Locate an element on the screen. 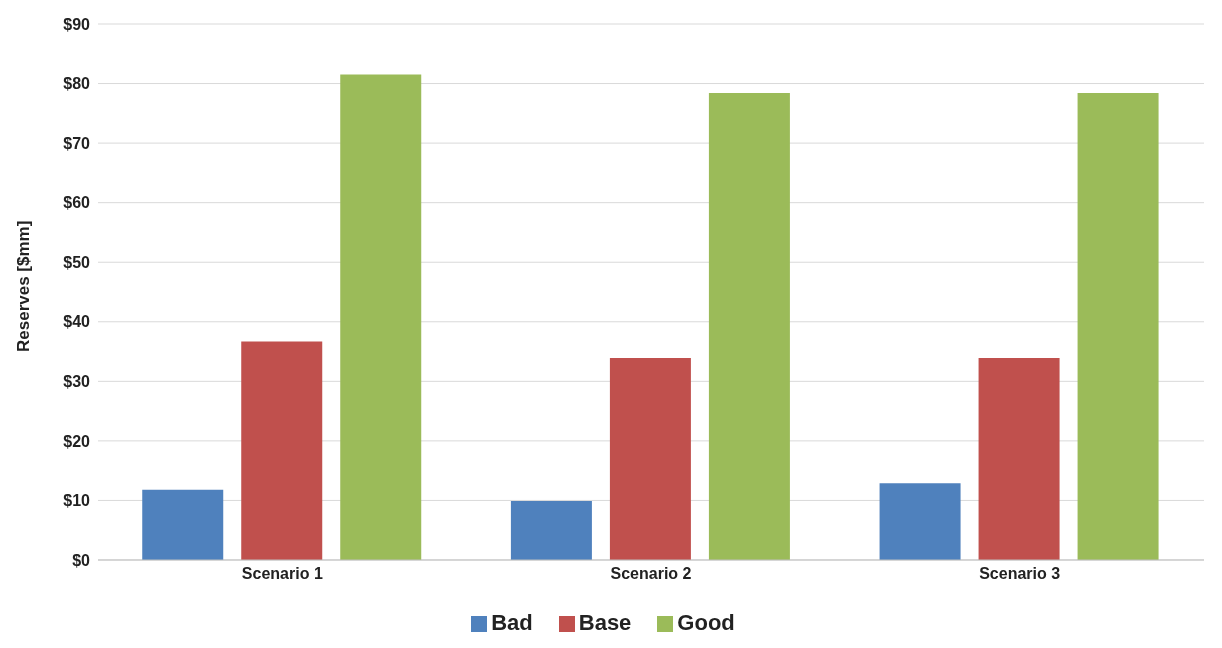 This screenshot has height=648, width=1222. legend-label: Base is located at coordinates (605, 622).